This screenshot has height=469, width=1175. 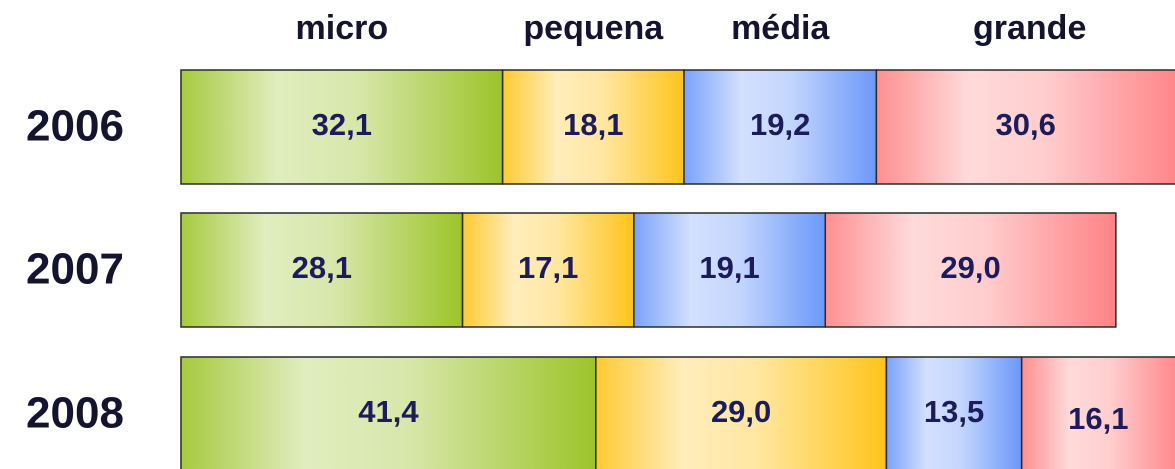 I want to click on value-label: 28,1, so click(x=322, y=267).